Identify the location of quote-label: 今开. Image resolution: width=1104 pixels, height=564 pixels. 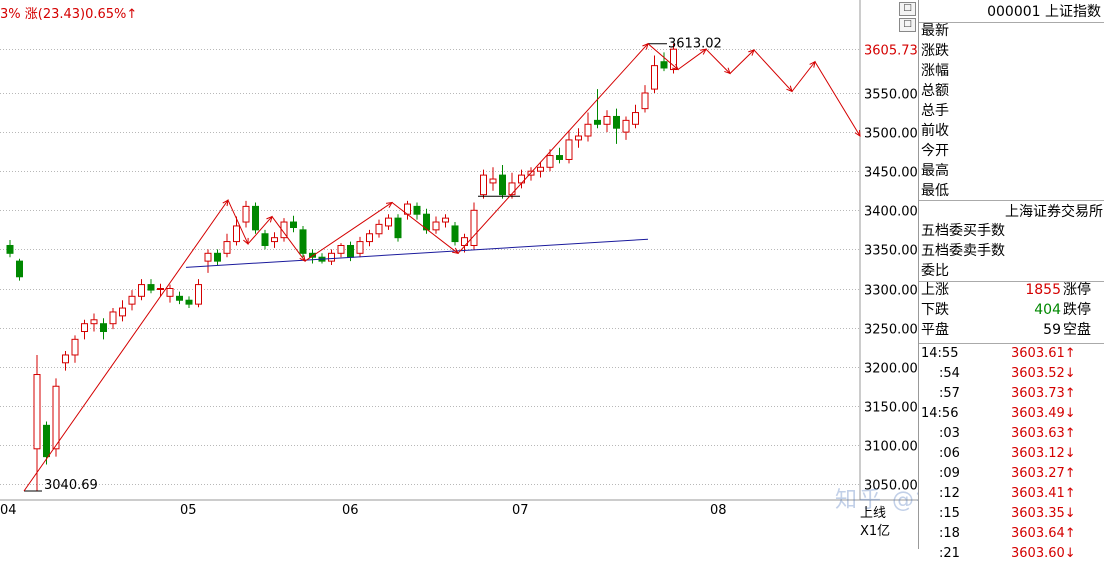
(935, 151).